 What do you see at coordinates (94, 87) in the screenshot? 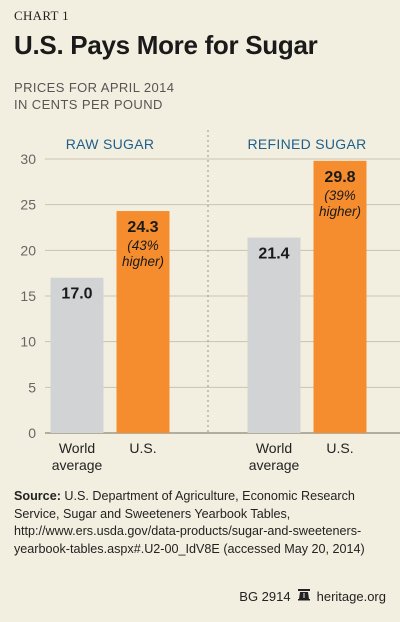
I see `subtitle-line-1: PRICES FOR APRIL 2014` at bounding box center [94, 87].